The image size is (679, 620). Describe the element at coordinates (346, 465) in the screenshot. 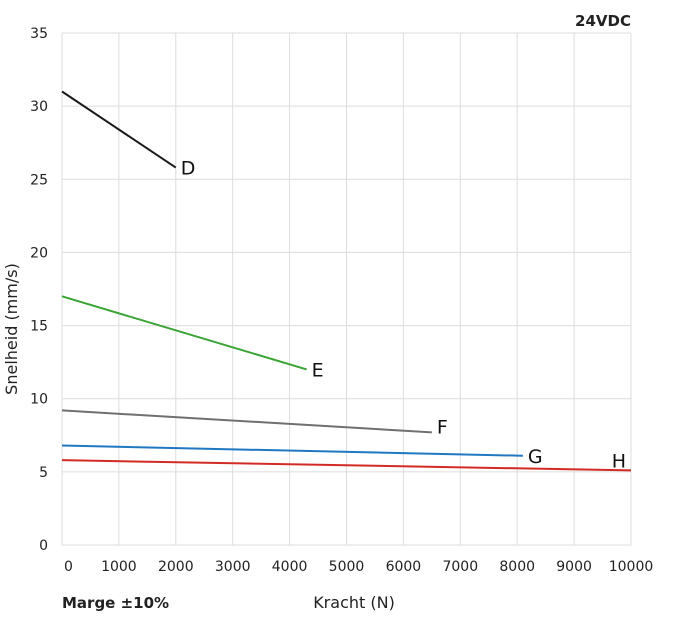

I see `series-line-h` at that location.